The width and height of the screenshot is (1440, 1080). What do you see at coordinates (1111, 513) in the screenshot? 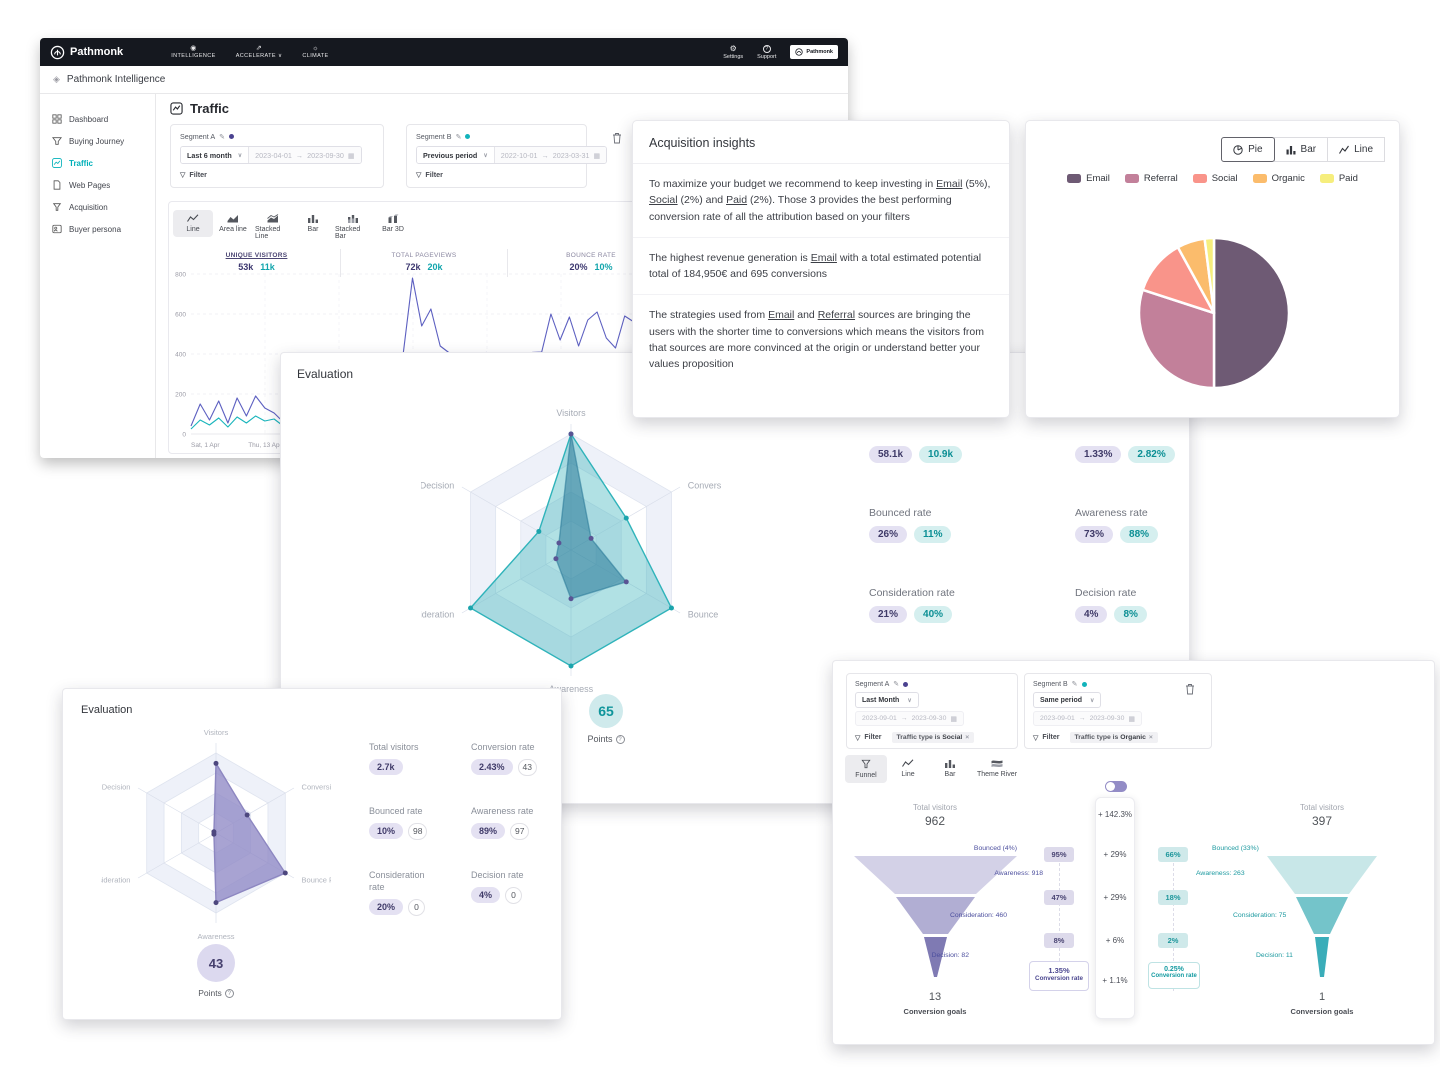
I see `metric-label: Awareness rate` at bounding box center [1111, 513].